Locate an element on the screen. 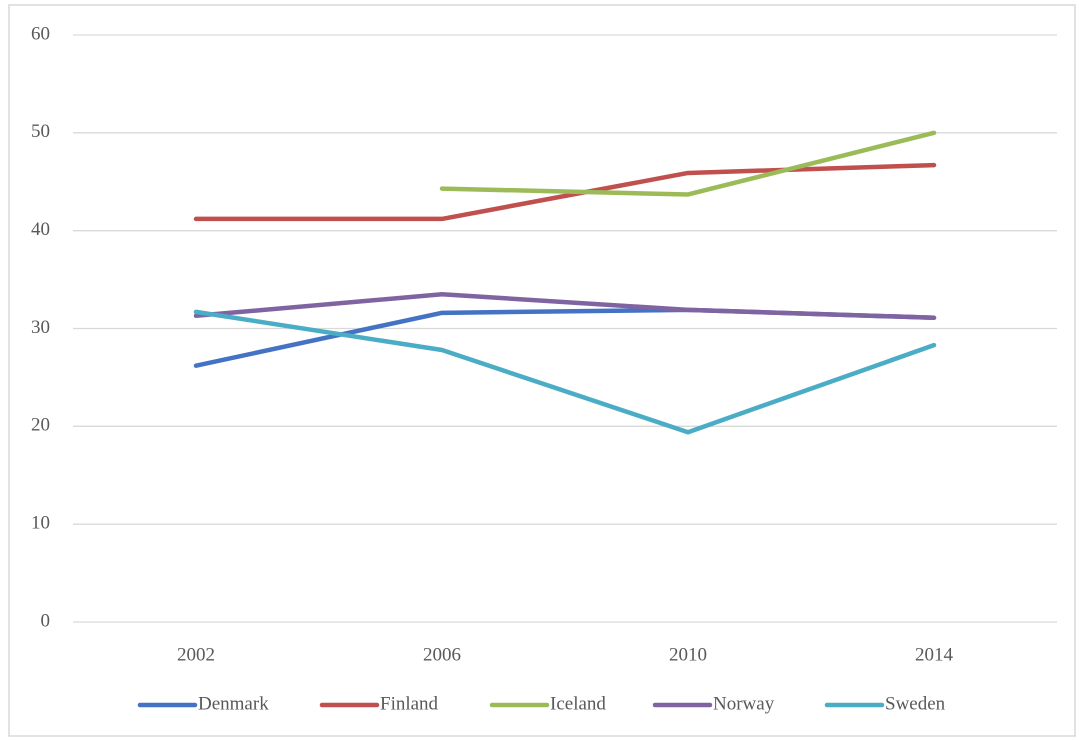  x-tick-label: 2010 is located at coordinates (688, 654).